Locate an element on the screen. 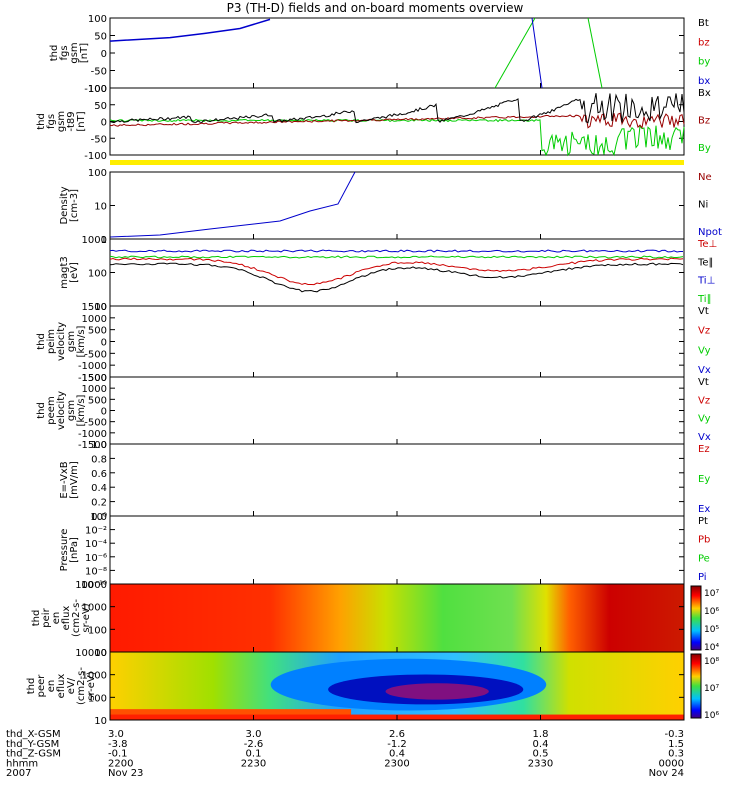  y-axis-label-line: [mV/m] is located at coordinates (74, 480).